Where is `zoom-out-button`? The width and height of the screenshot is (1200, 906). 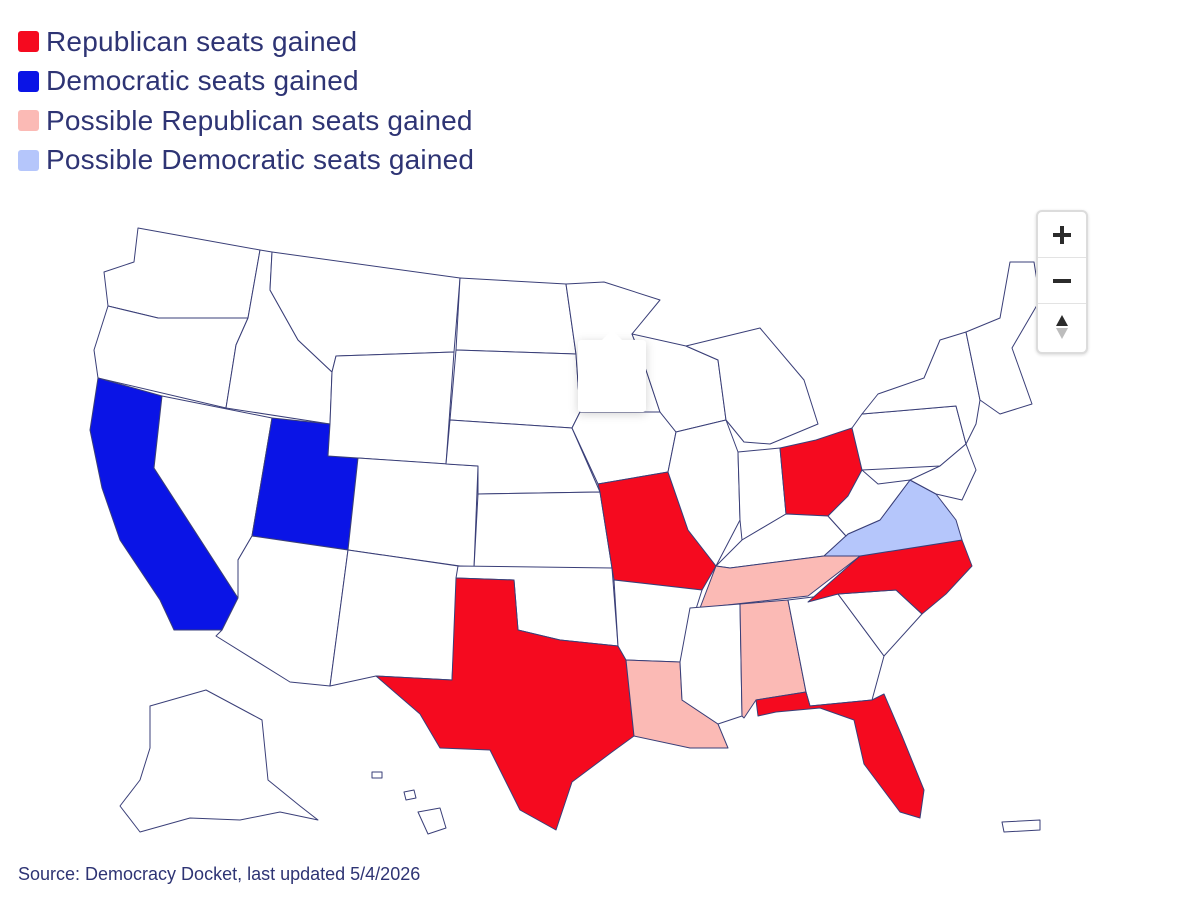 zoom-out-button is located at coordinates (1062, 281).